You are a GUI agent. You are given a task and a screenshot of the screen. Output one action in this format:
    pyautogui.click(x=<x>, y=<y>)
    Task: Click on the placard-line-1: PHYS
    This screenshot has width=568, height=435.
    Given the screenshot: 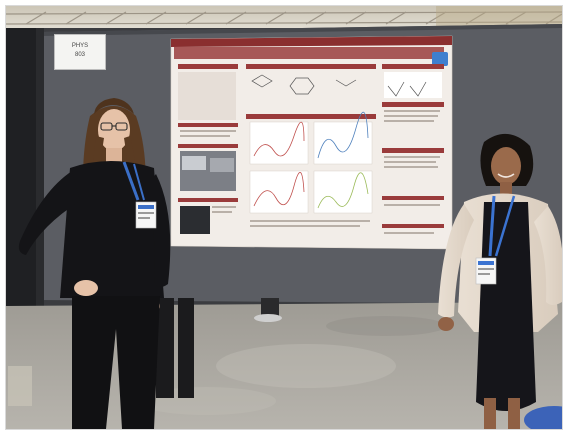 What is the action you would take?
    pyautogui.click(x=80, y=46)
    